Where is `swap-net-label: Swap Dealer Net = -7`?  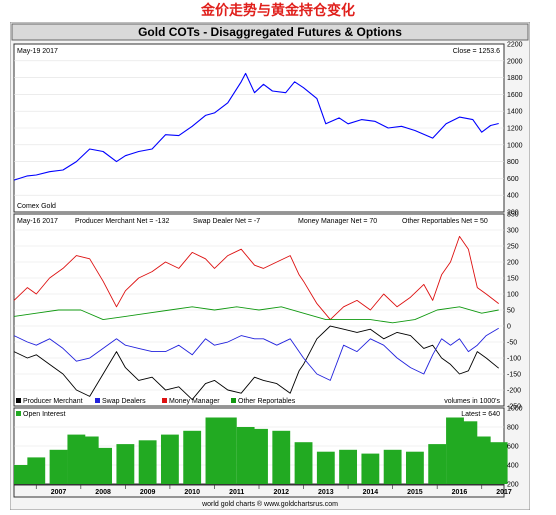 swap-net-label: Swap Dealer Net = -7 is located at coordinates (226, 221).